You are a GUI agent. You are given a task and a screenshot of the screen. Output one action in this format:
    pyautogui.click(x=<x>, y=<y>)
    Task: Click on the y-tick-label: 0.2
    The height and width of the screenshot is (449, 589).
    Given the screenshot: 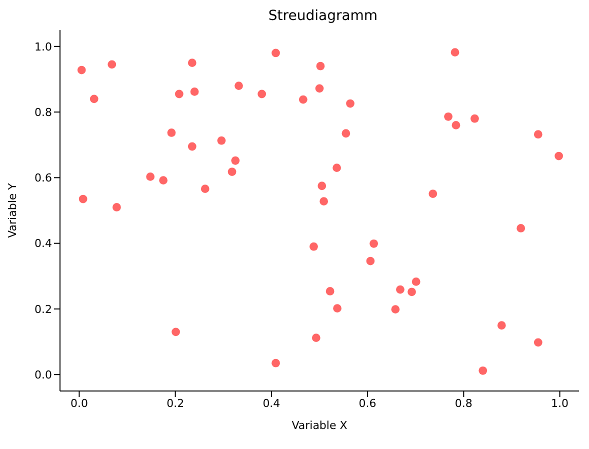 What is the action you would take?
    pyautogui.click(x=43, y=309)
    